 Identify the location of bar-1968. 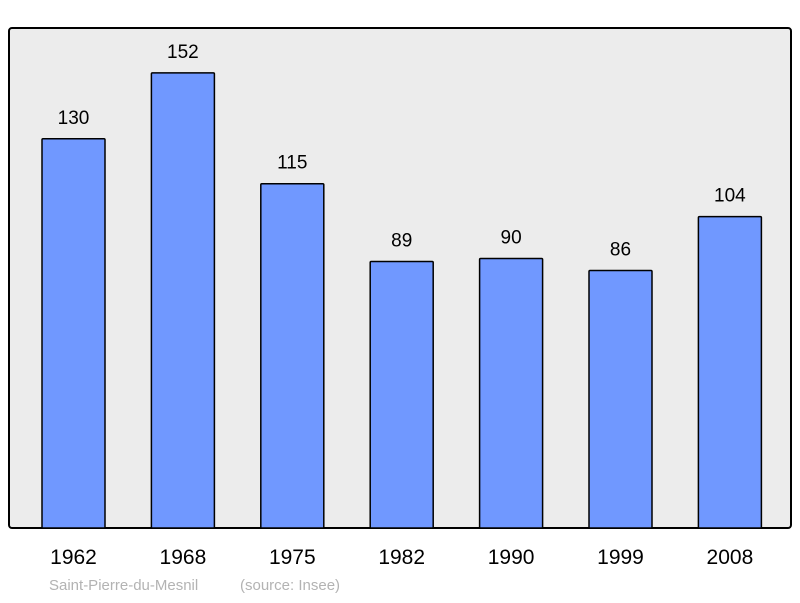
(183, 300).